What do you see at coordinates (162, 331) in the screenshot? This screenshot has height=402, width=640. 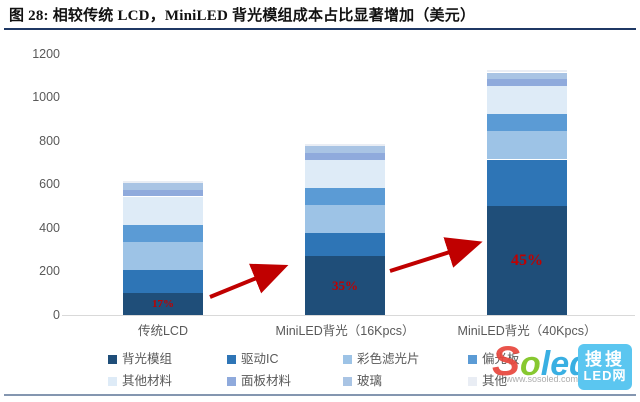 I see `x-axis-category-label: 传统LCD` at bounding box center [162, 331].